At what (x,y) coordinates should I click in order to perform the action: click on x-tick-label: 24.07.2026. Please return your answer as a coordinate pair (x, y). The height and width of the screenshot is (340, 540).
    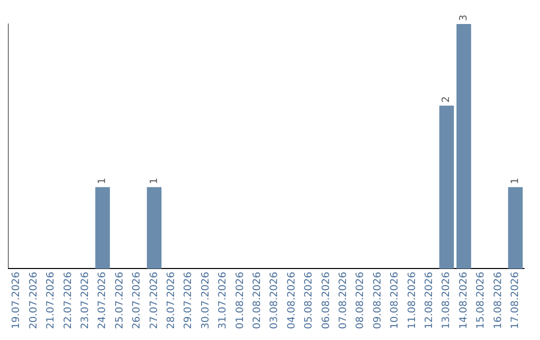
    Looking at the image, I should click on (102, 301).